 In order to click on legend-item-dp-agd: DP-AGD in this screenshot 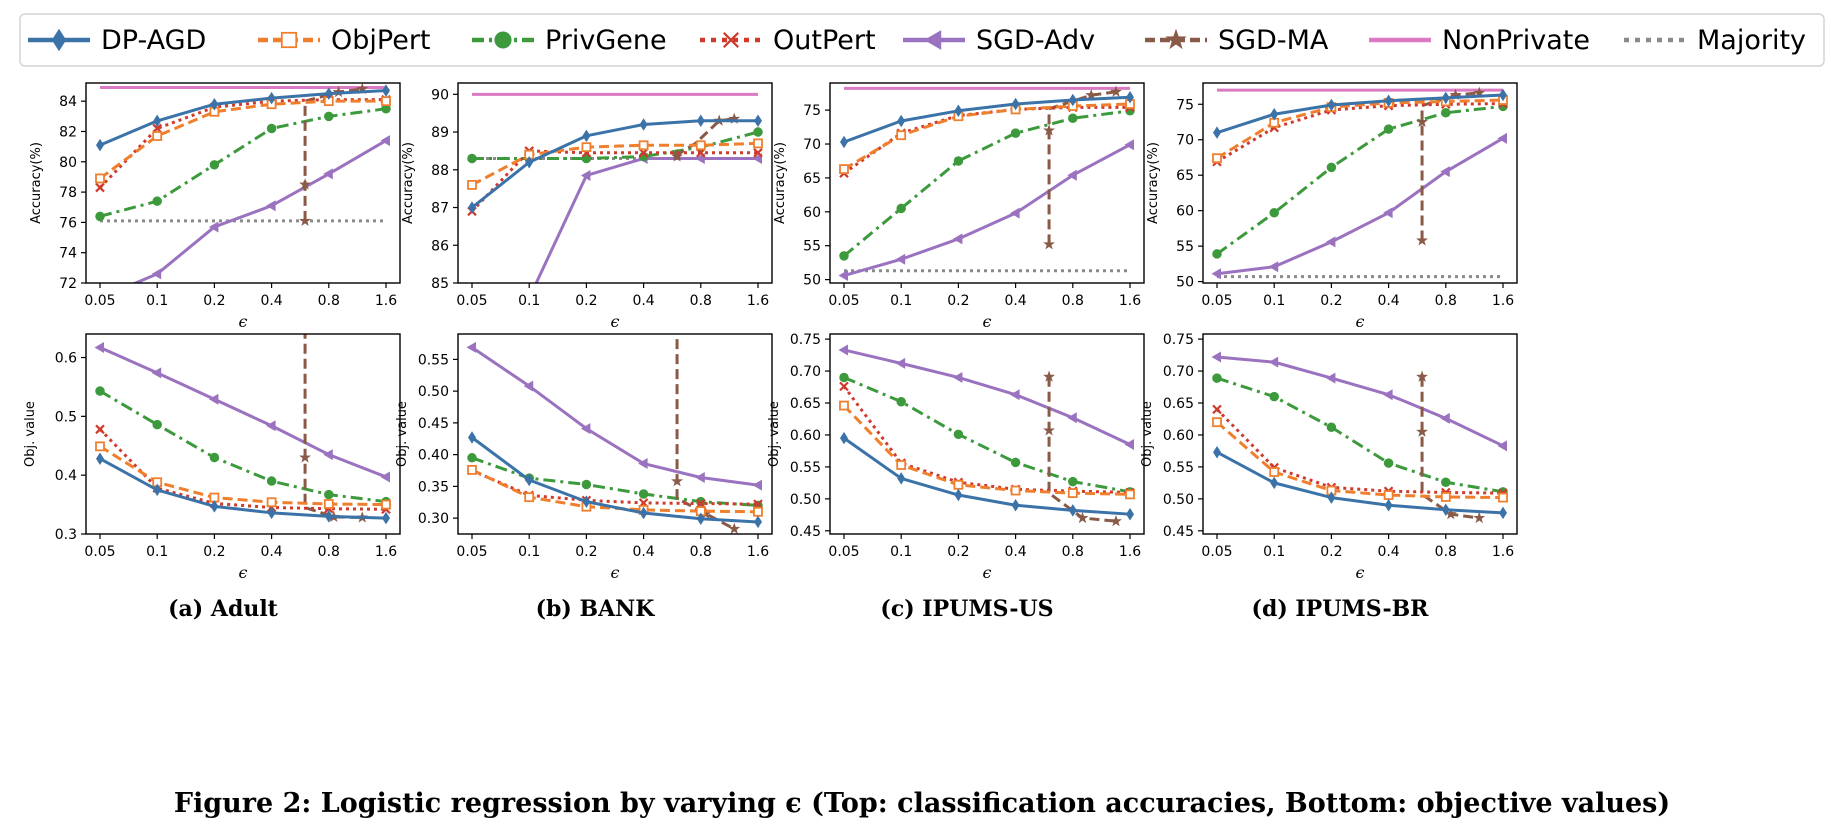, I will do `click(117, 40)`.